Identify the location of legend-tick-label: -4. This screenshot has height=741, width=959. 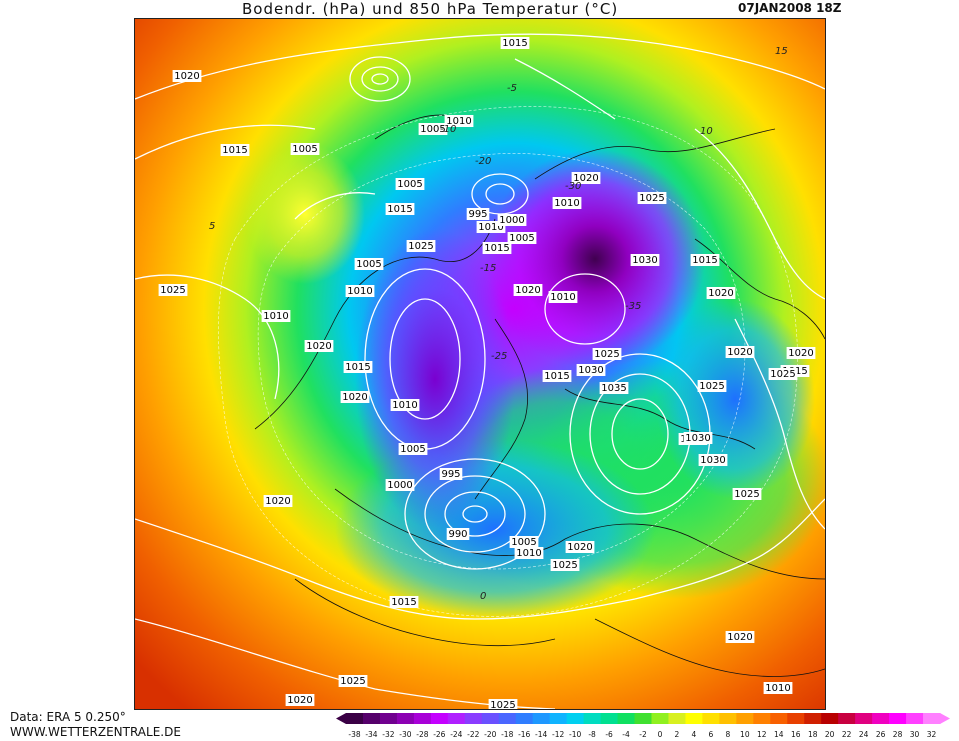
(626, 734).